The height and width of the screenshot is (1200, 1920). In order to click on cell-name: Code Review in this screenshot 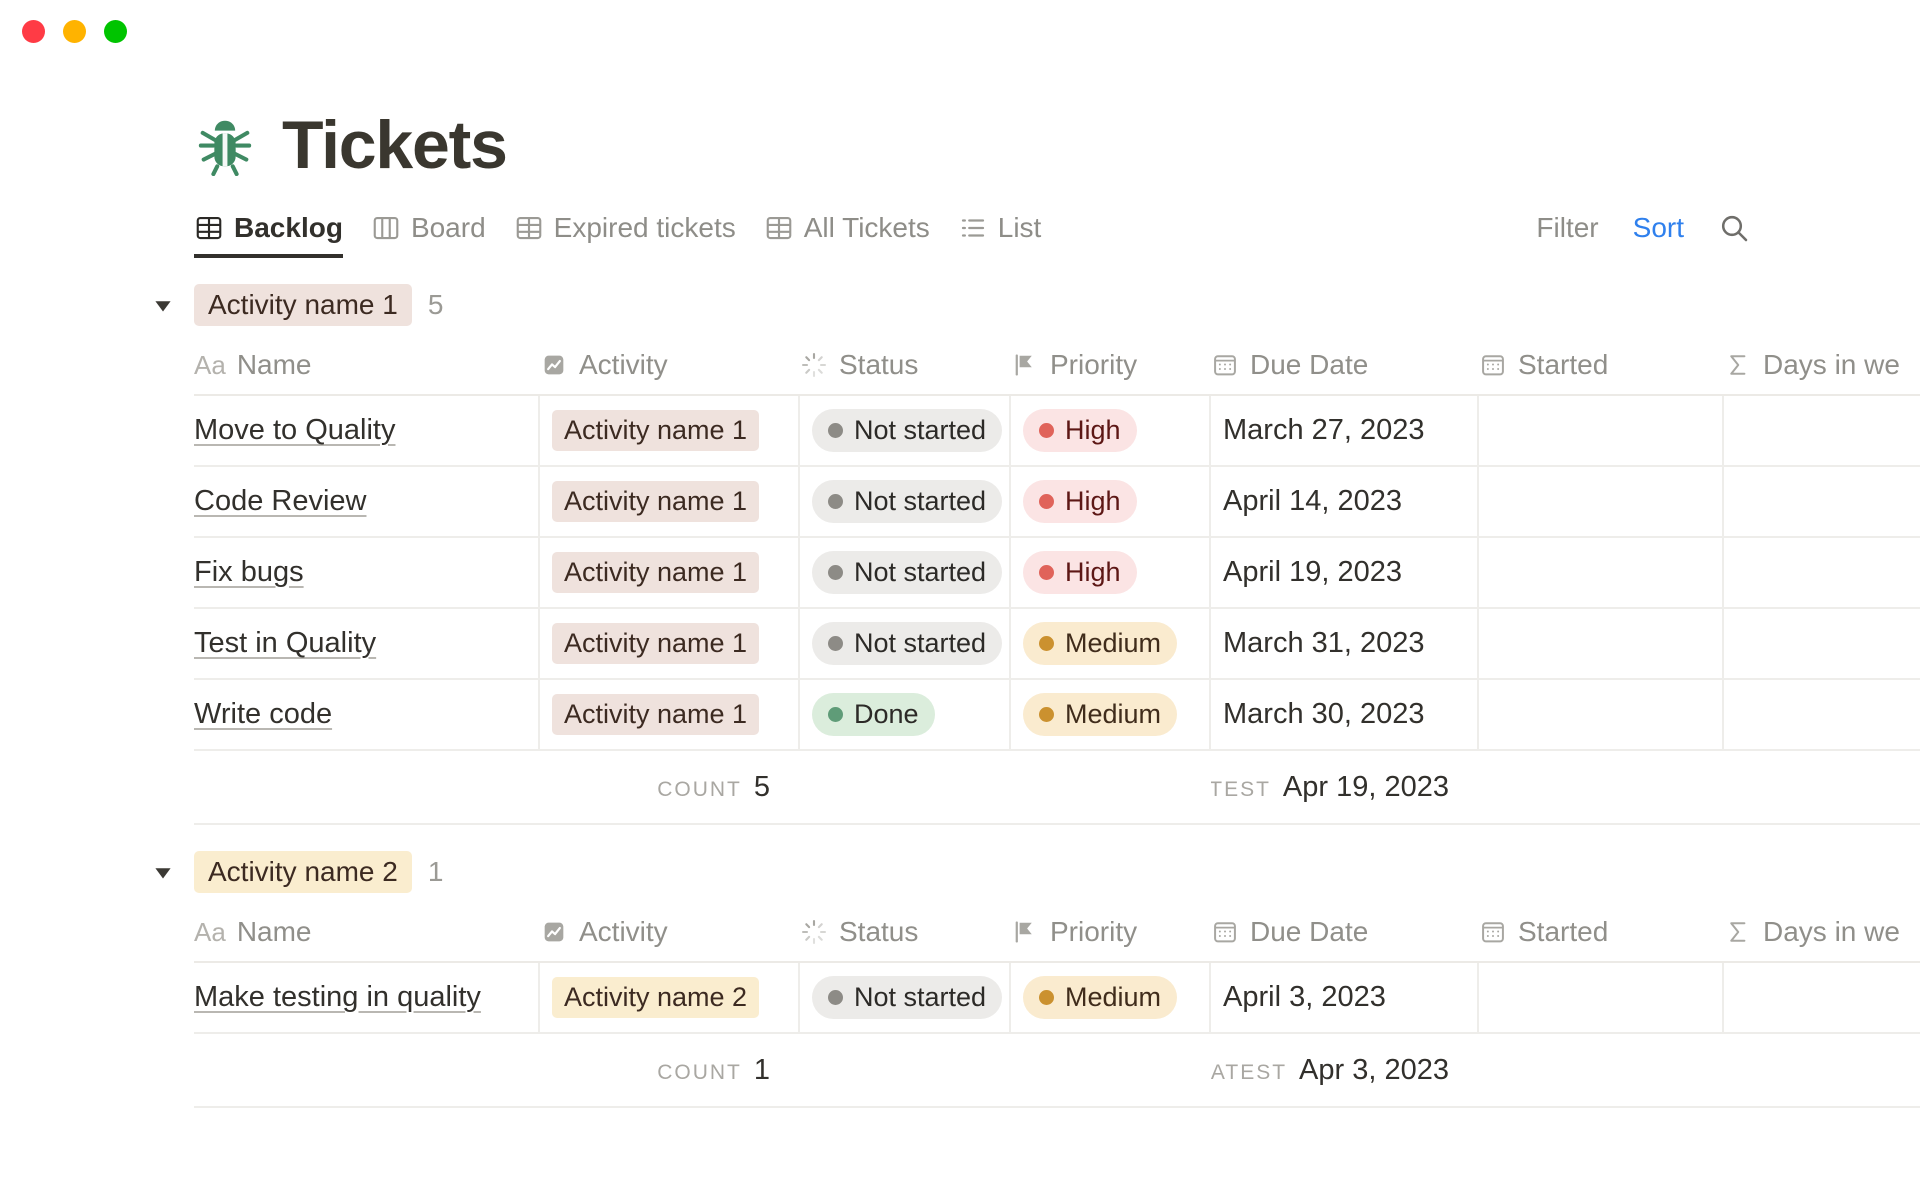, I will do `click(367, 501)`.